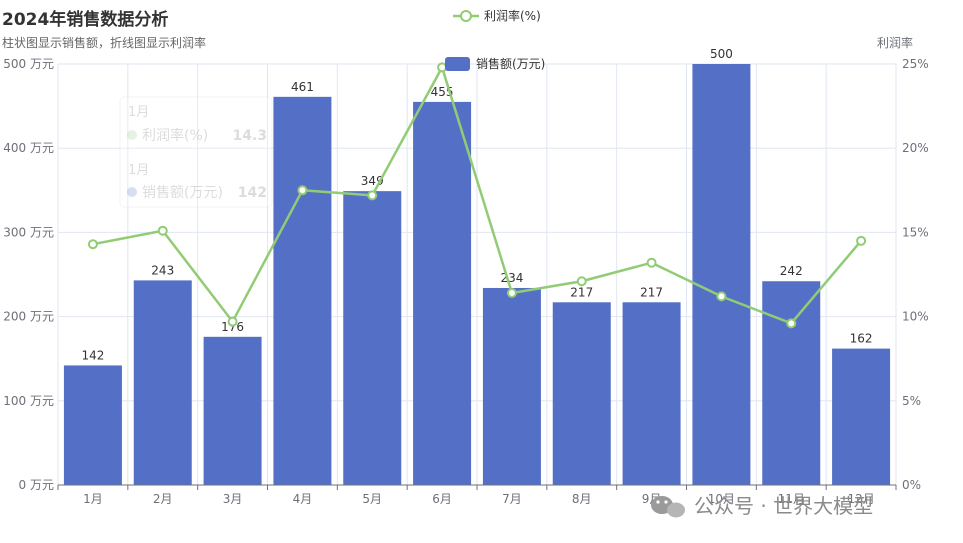 This screenshot has width=963, height=543. Describe the element at coordinates (791, 499) in the screenshot. I see `x-tick-label: 11月` at that location.